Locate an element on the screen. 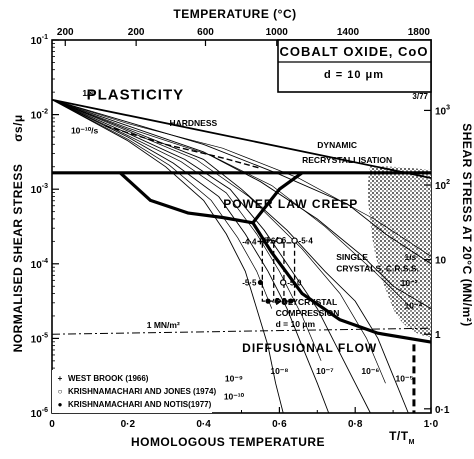  region-label-0: PLASTICITY is located at coordinates (136, 95).